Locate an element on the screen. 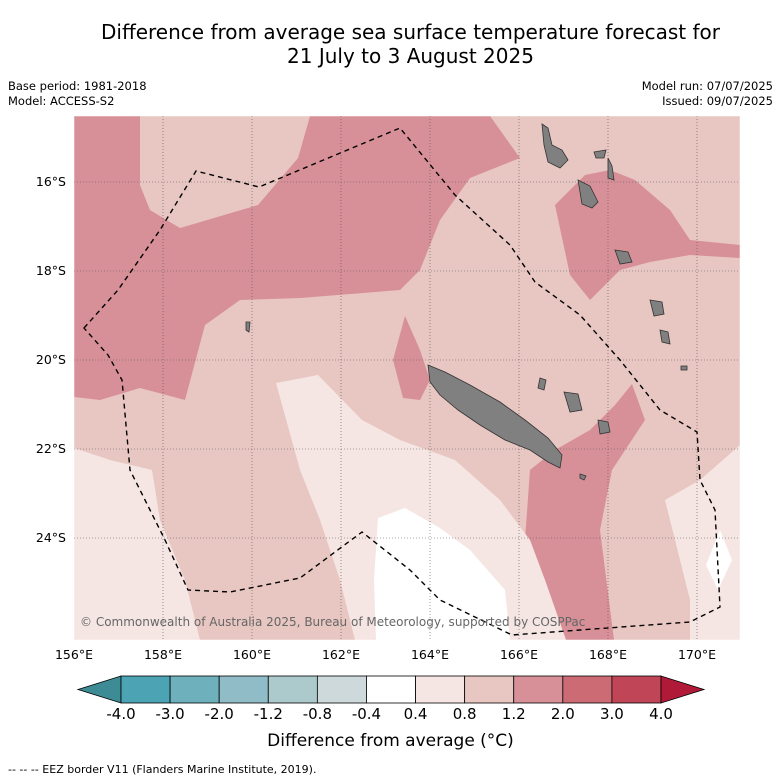 This screenshot has width=781, height=781. colorbar-tick-label: -1.2 is located at coordinates (268, 714).